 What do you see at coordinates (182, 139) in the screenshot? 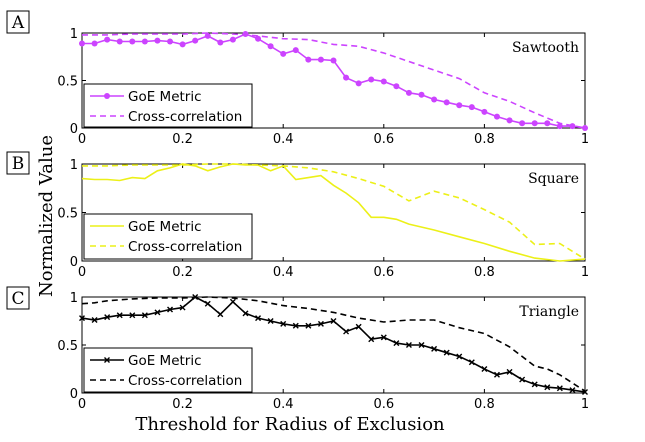
I see `x-tick-label: 0.2` at bounding box center [182, 139].